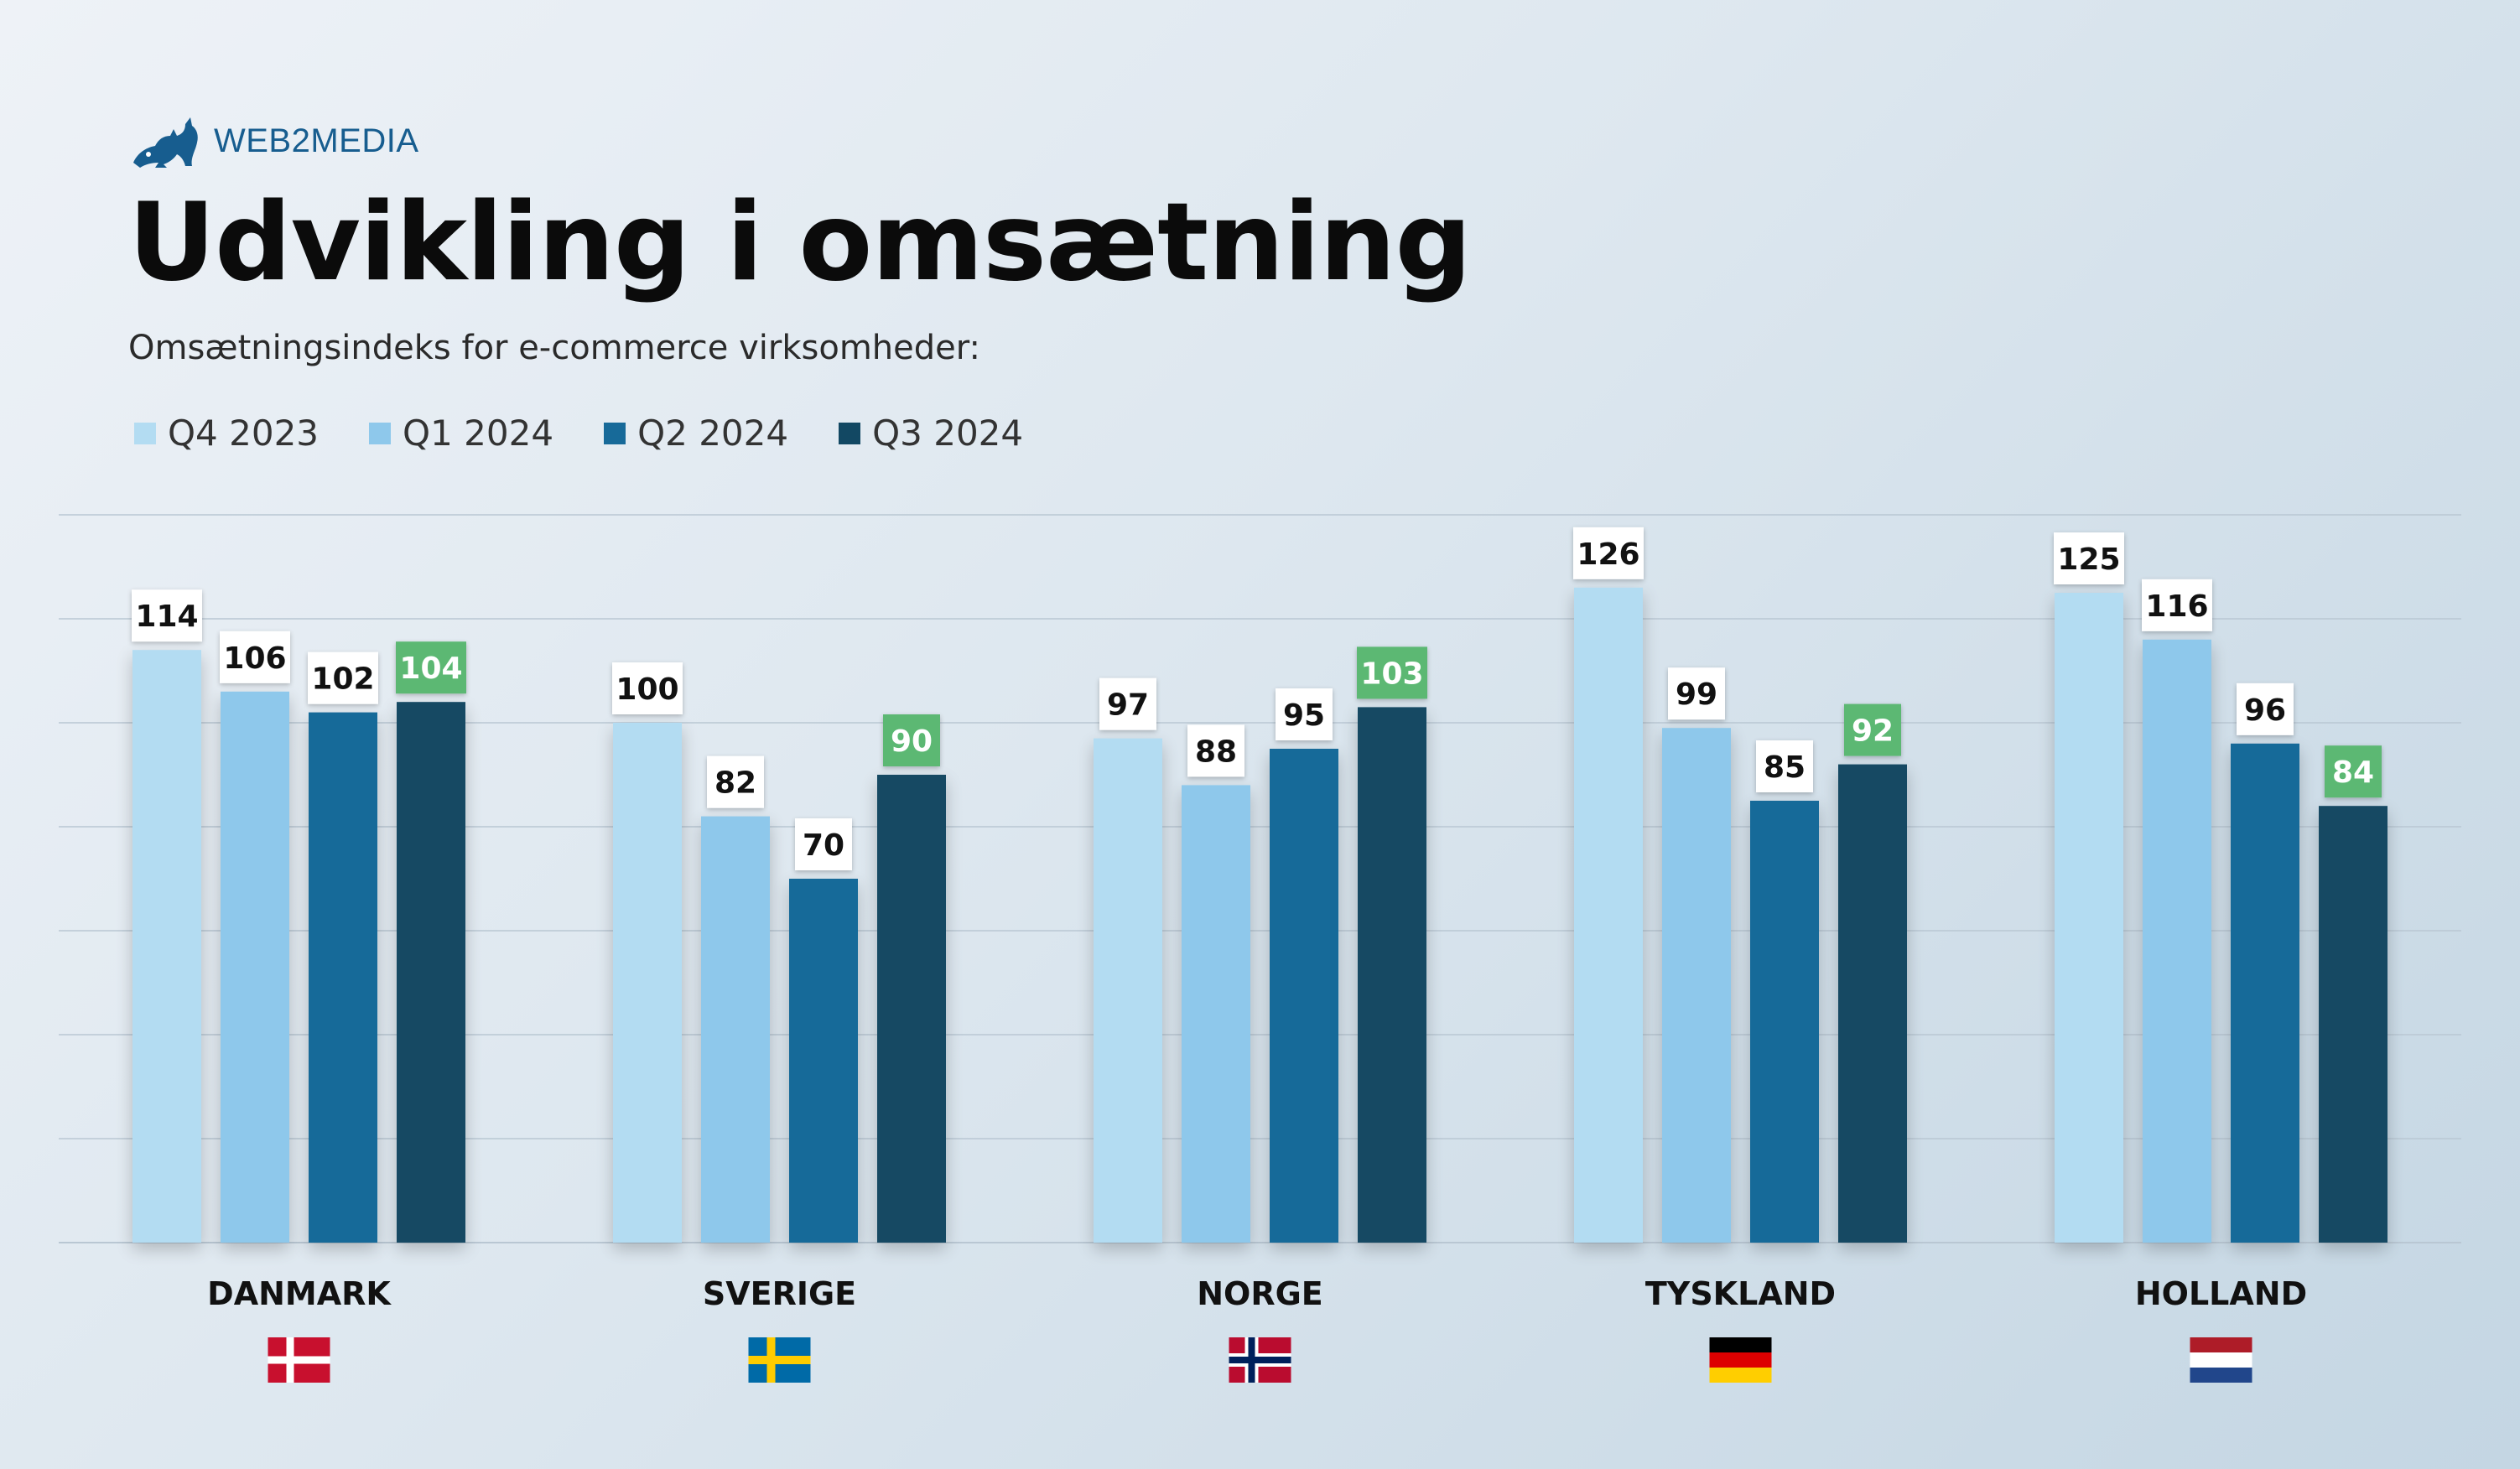 The height and width of the screenshot is (1469, 2520). I want to click on chart-category-labels: DANMARK SVERIGE NORGE TYSKLAND HOLLAND, so click(1257, 1294).